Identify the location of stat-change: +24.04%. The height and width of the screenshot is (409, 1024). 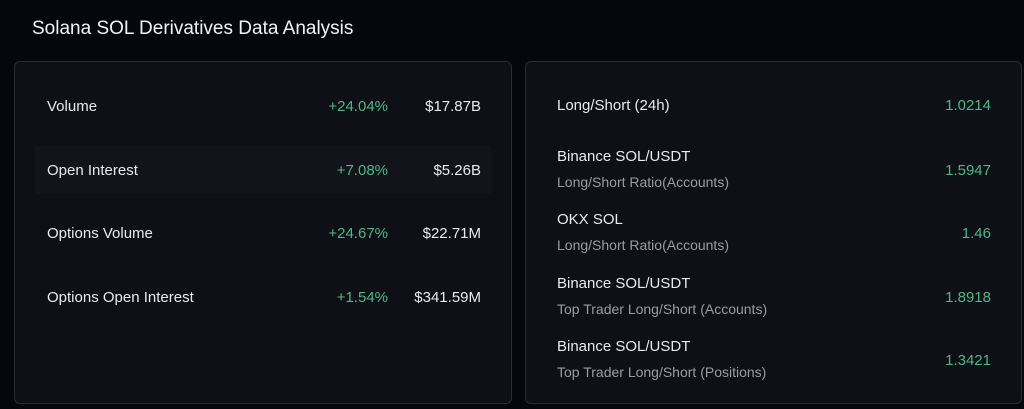
(358, 106).